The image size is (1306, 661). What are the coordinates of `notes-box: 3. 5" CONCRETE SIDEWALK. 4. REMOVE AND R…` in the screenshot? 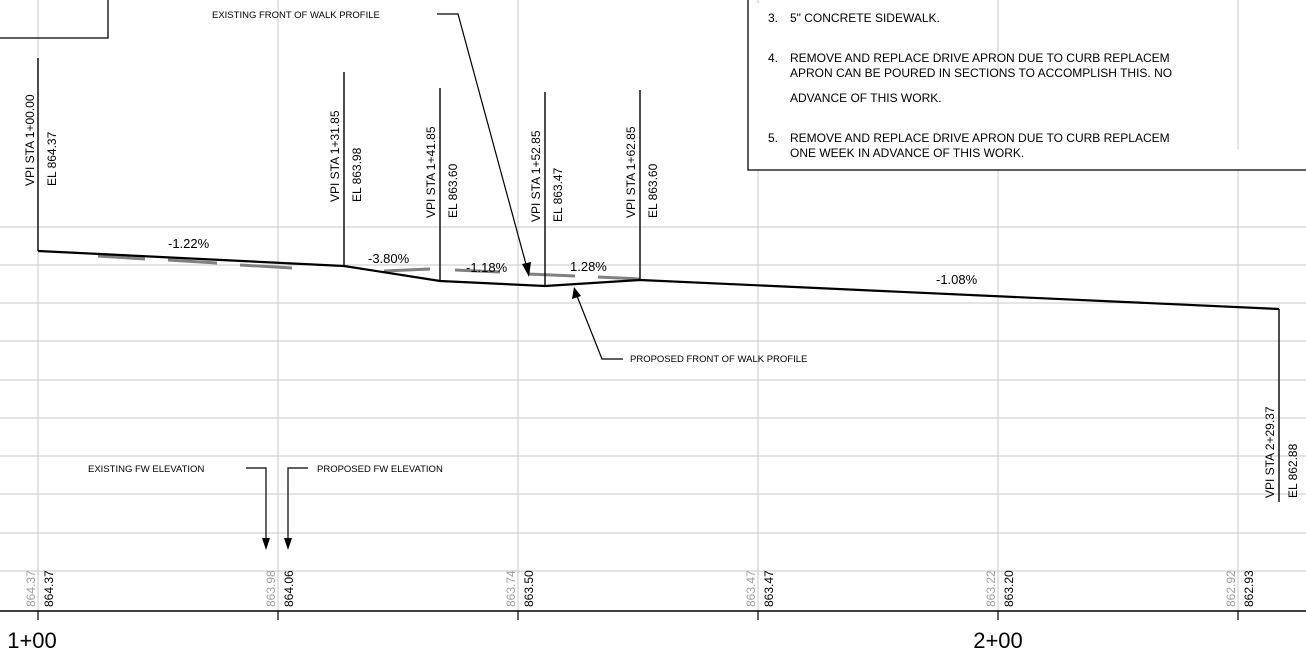 It's located at (1026, 85).